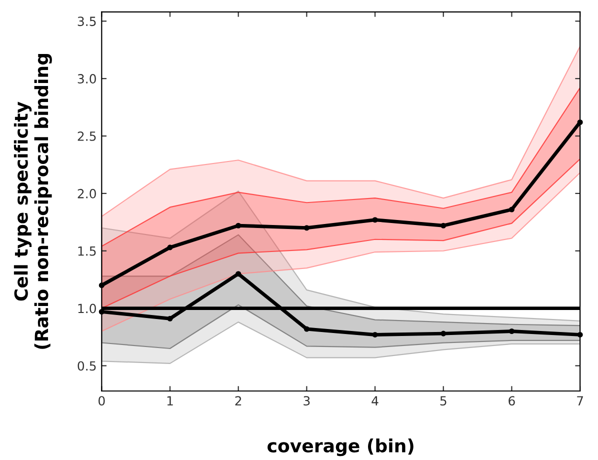 This screenshot has width=598, height=460. I want to click on x-tick-label: 6, so click(511, 401).